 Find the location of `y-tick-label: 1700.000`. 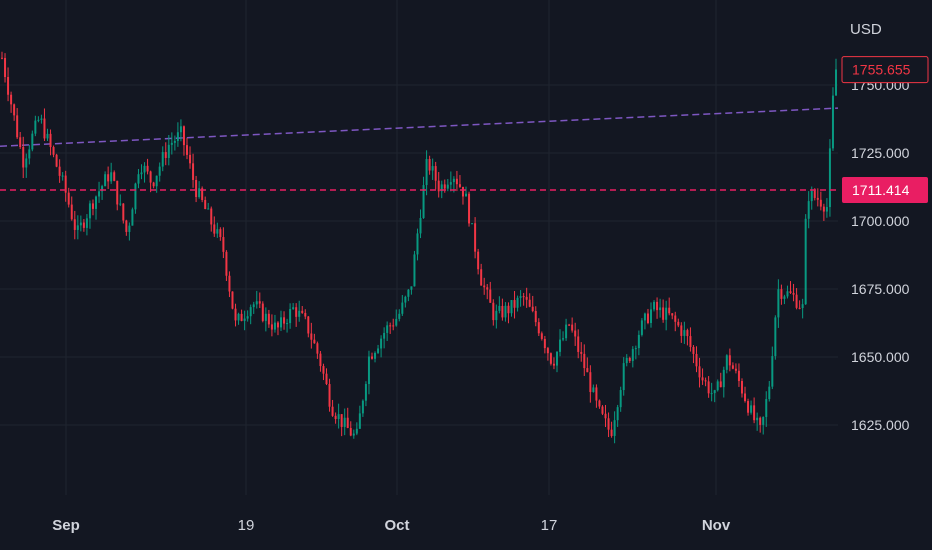

y-tick-label: 1700.000 is located at coordinates (880, 221).